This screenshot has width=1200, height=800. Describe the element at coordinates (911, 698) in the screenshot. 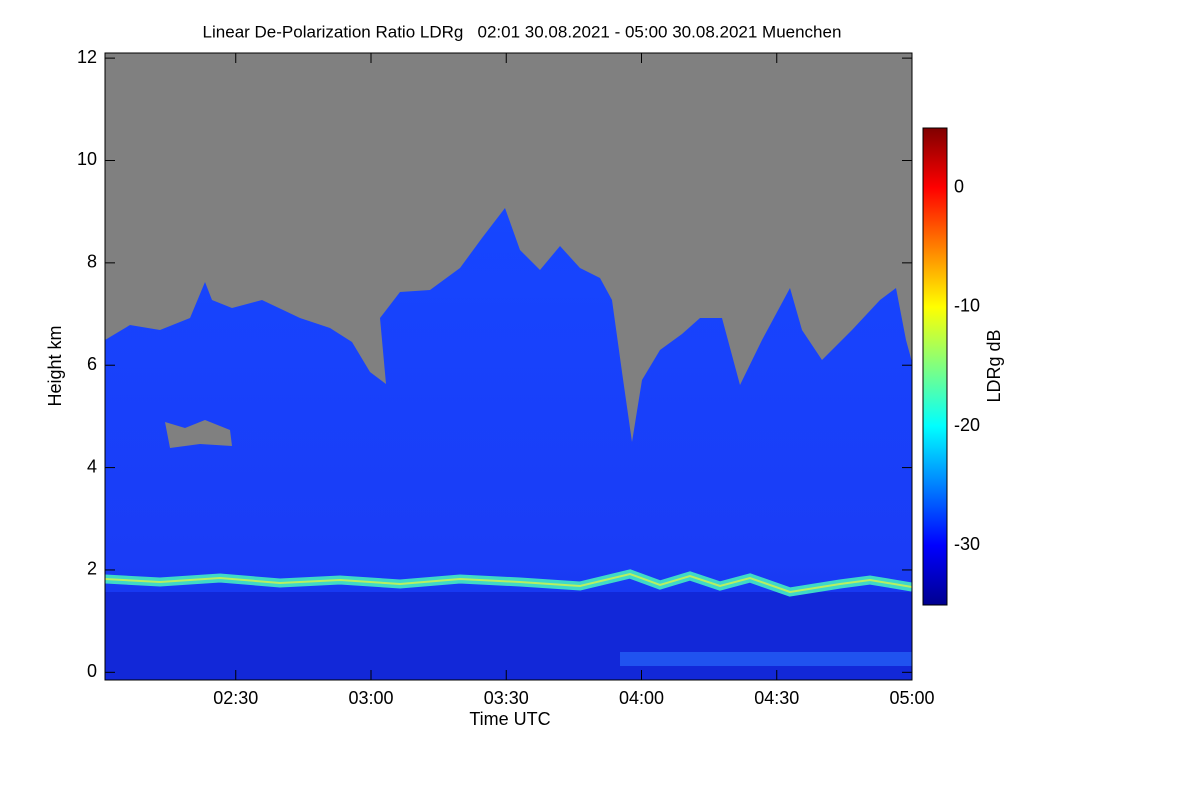

I see `x-tick-label: 05:00` at that location.